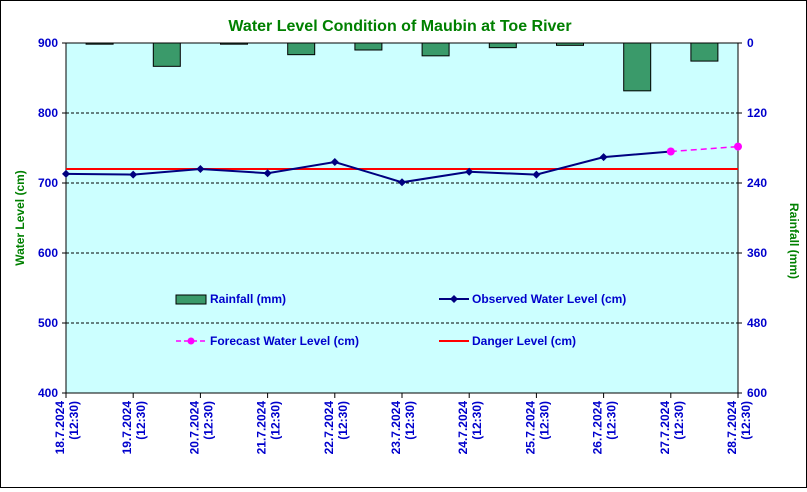 The image size is (807, 492). I want to click on x-tick-label-date: 27.7.2024, so click(665, 428).